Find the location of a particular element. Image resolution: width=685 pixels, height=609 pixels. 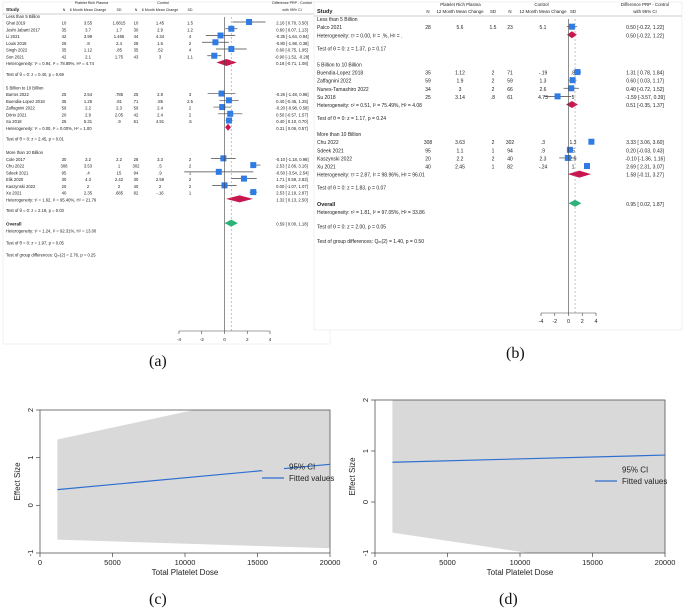

forest-a-study-sd1: 1.75 is located at coordinates (119, 56).